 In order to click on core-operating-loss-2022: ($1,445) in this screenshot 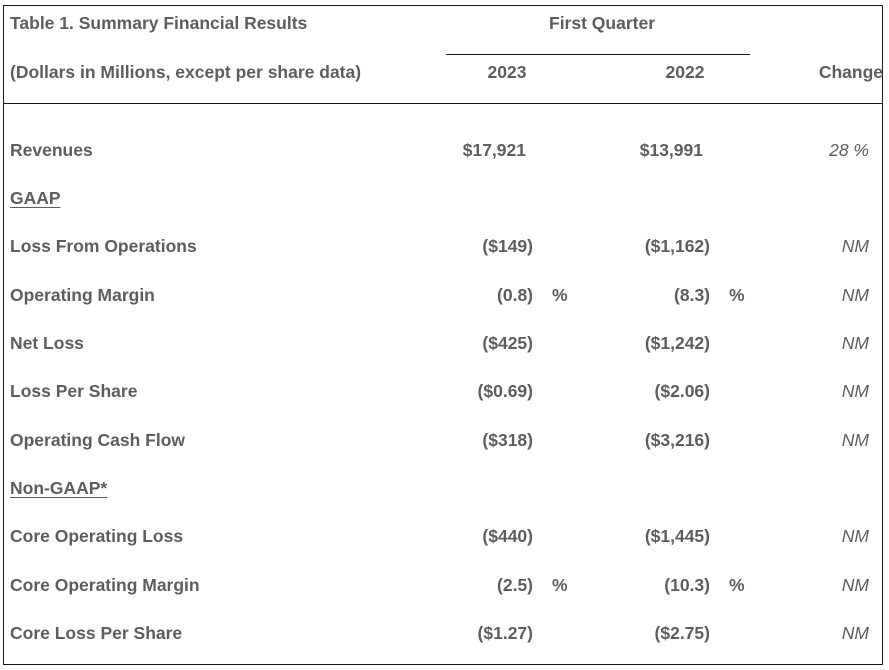, I will do `click(677, 536)`.